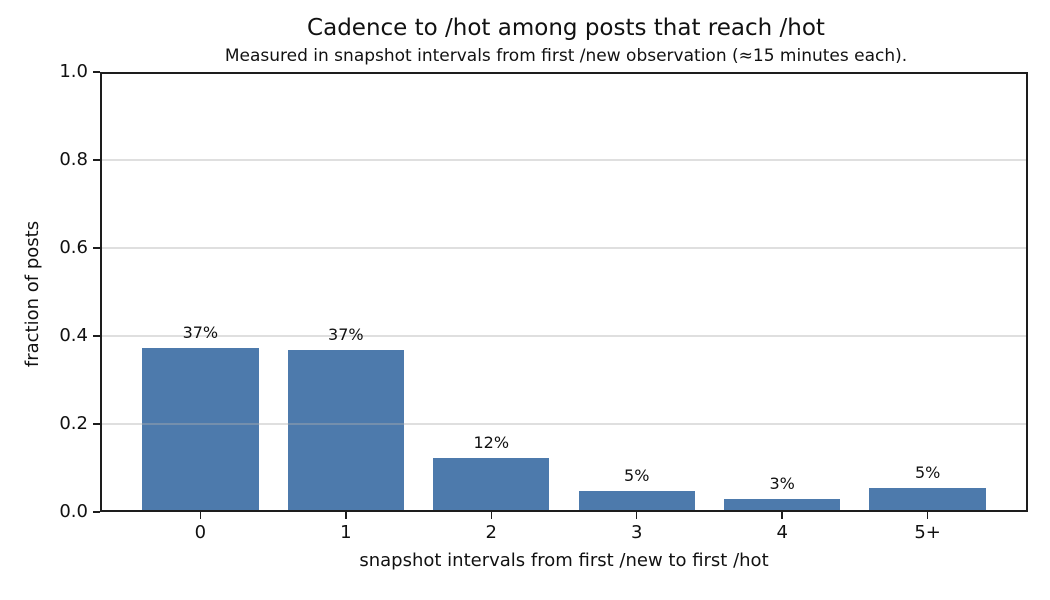  What do you see at coordinates (73, 71) in the screenshot?
I see `y-tick-label: 1.0` at bounding box center [73, 71].